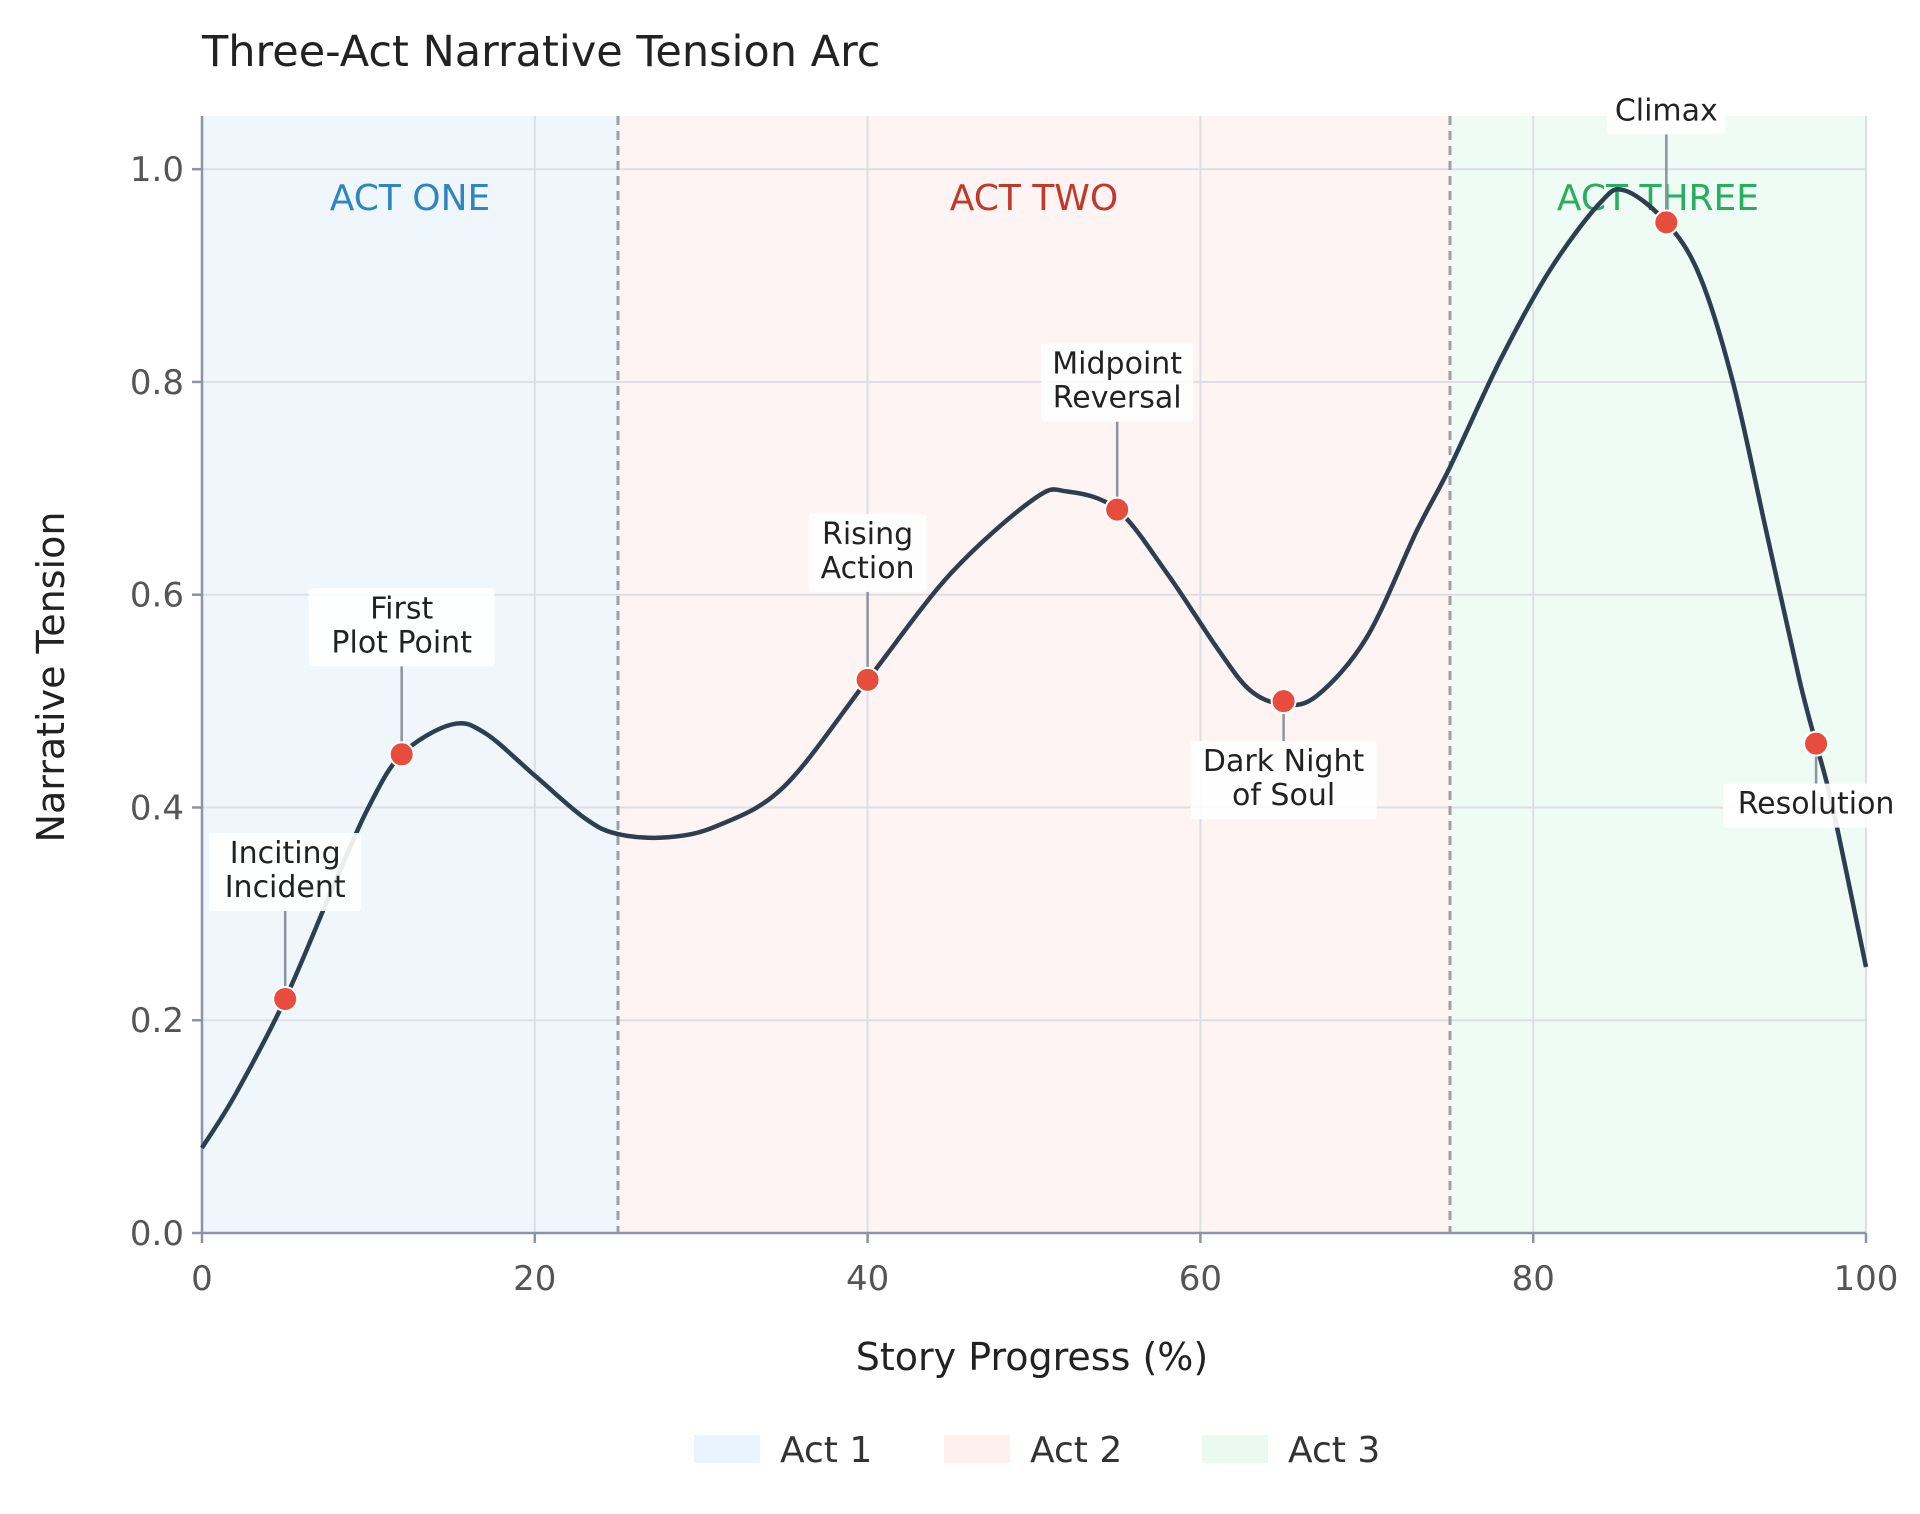 The width and height of the screenshot is (1920, 1514). I want to click on act-label-1: ACT ONE, so click(410, 198).